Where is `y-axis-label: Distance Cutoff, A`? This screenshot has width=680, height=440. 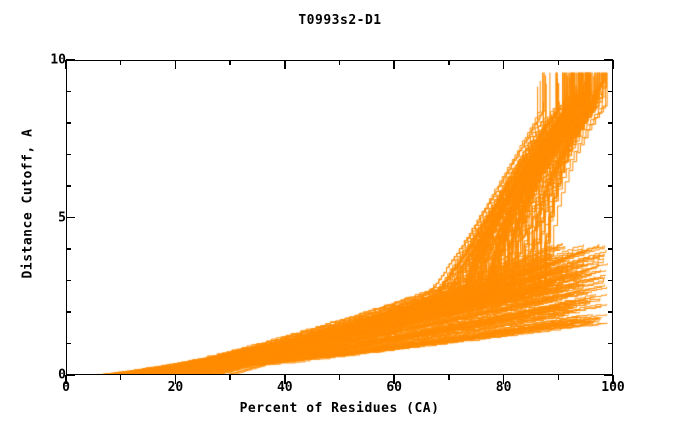 y-axis-label: Distance Cutoff, A is located at coordinates (28, 203).